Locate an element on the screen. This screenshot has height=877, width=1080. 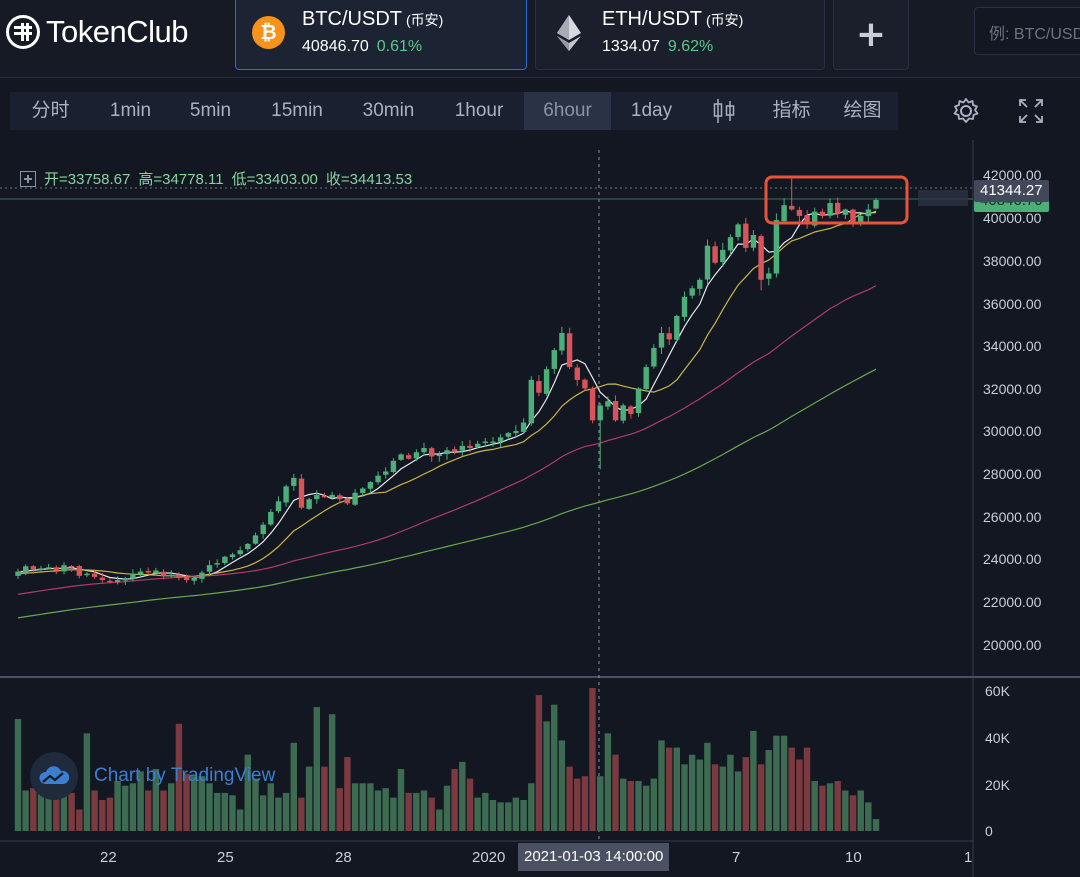
logo: TokenClub is located at coordinates (97, 32).